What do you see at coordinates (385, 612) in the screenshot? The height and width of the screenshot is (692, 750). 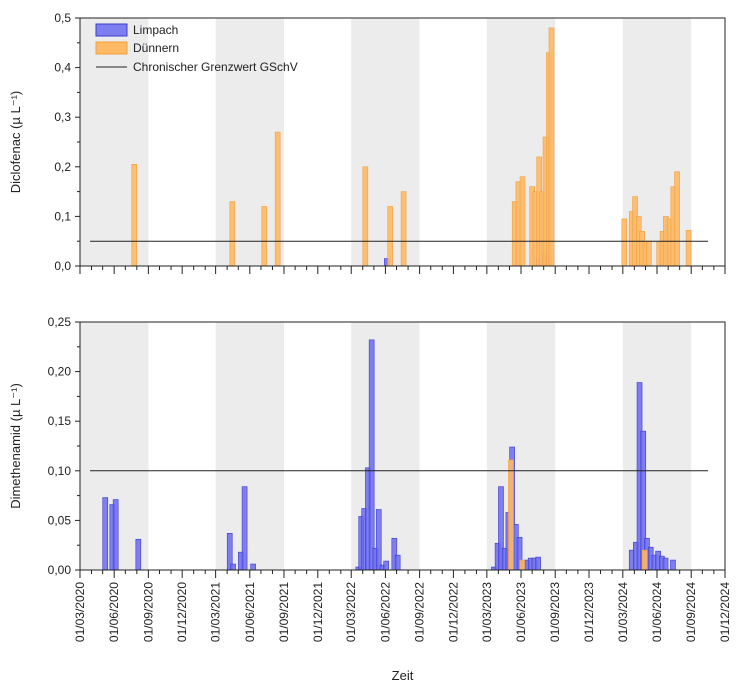 I see `x-tick-label: 01/06/2022` at bounding box center [385, 612].